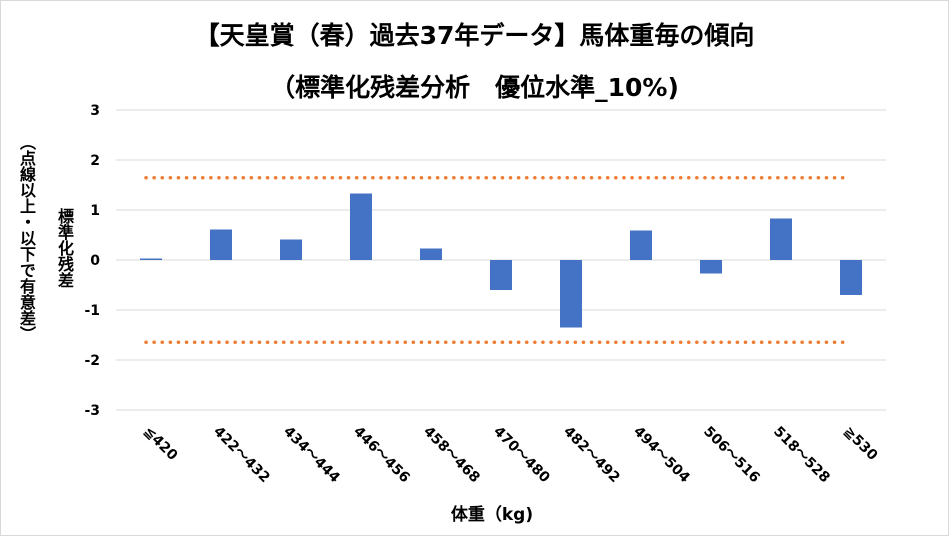 The image size is (949, 536). Describe the element at coordinates (92, 361) in the screenshot. I see `y-tick-label: -2` at that location.